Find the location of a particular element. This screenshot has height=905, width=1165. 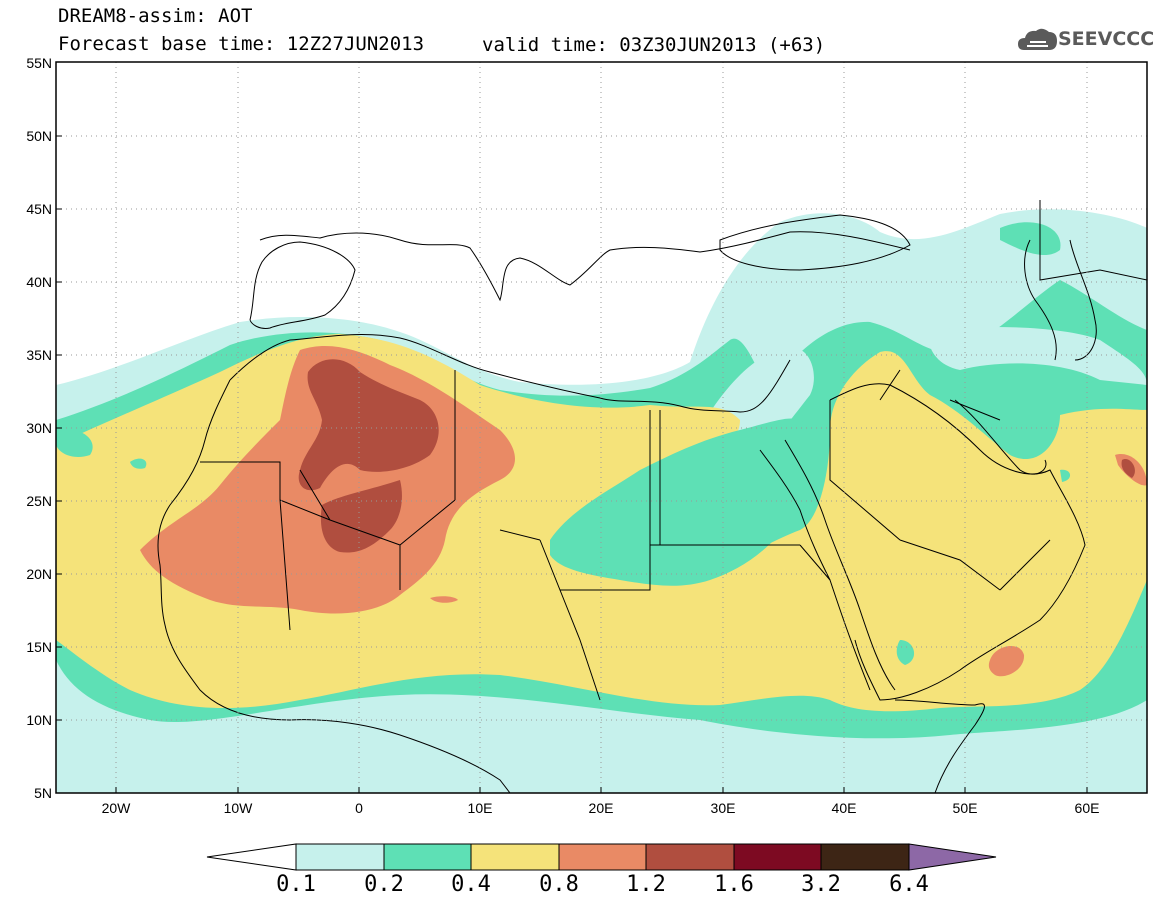

colorbar-over-triangle is located at coordinates (952, 857).